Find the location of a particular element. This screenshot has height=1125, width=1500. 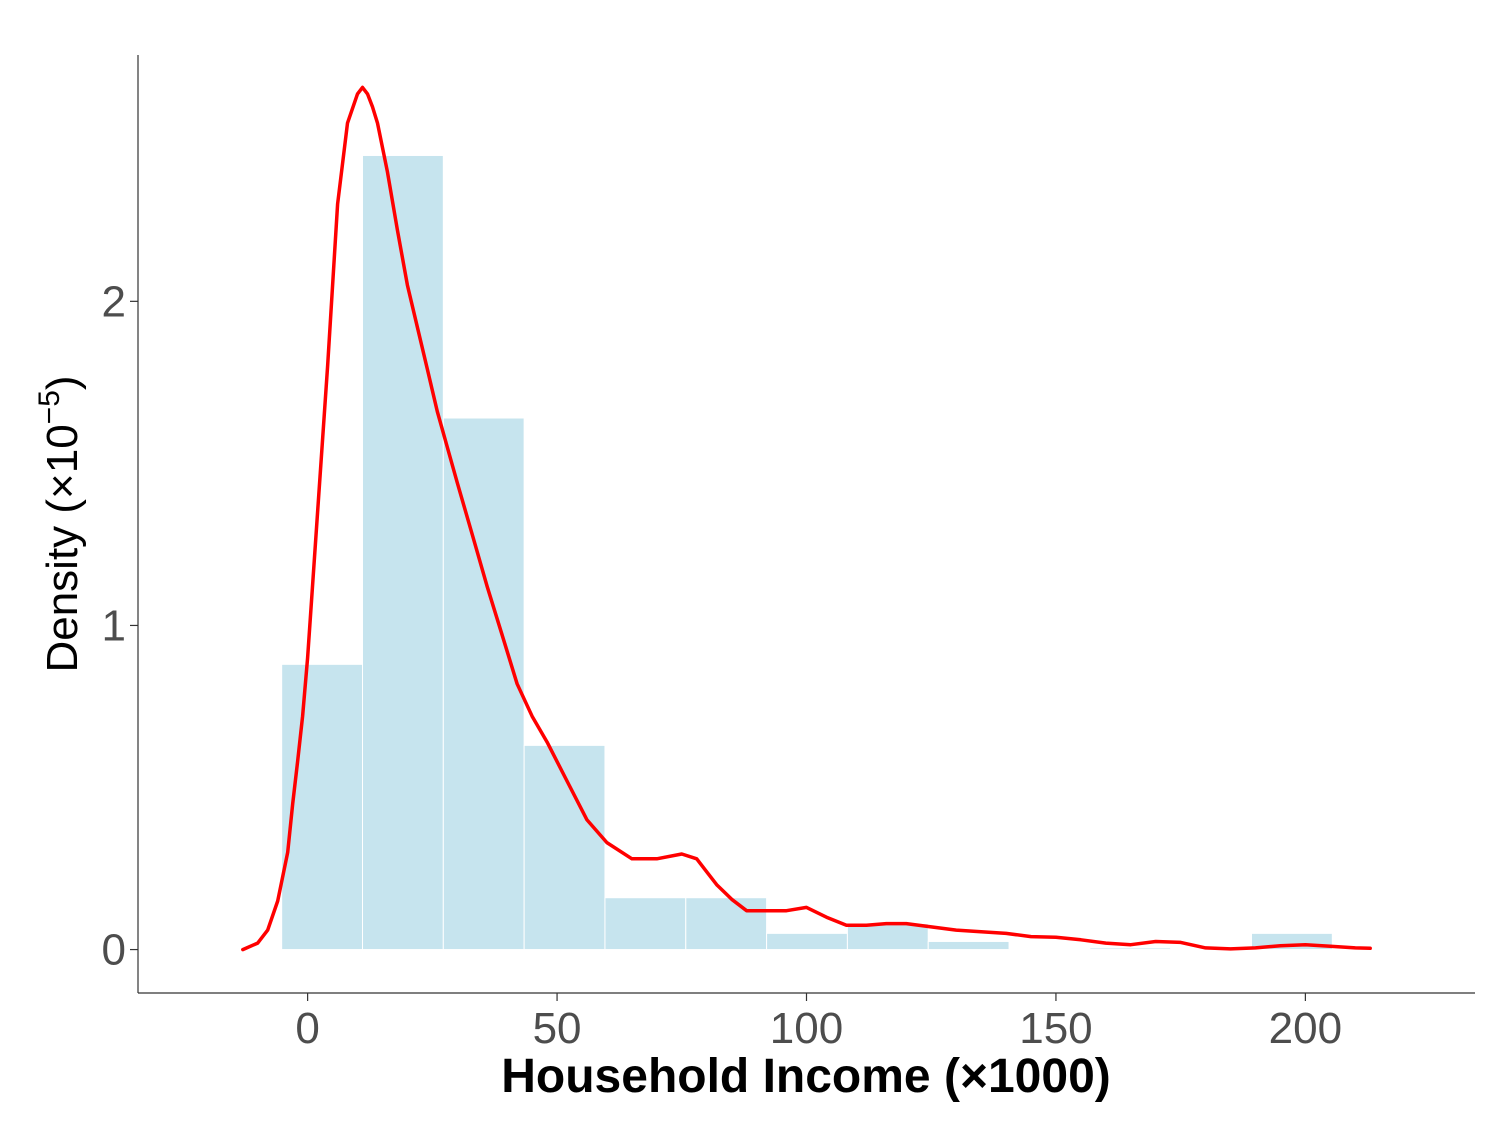

y-axis-ticks: 0 1 2 is located at coordinates (120, 626).